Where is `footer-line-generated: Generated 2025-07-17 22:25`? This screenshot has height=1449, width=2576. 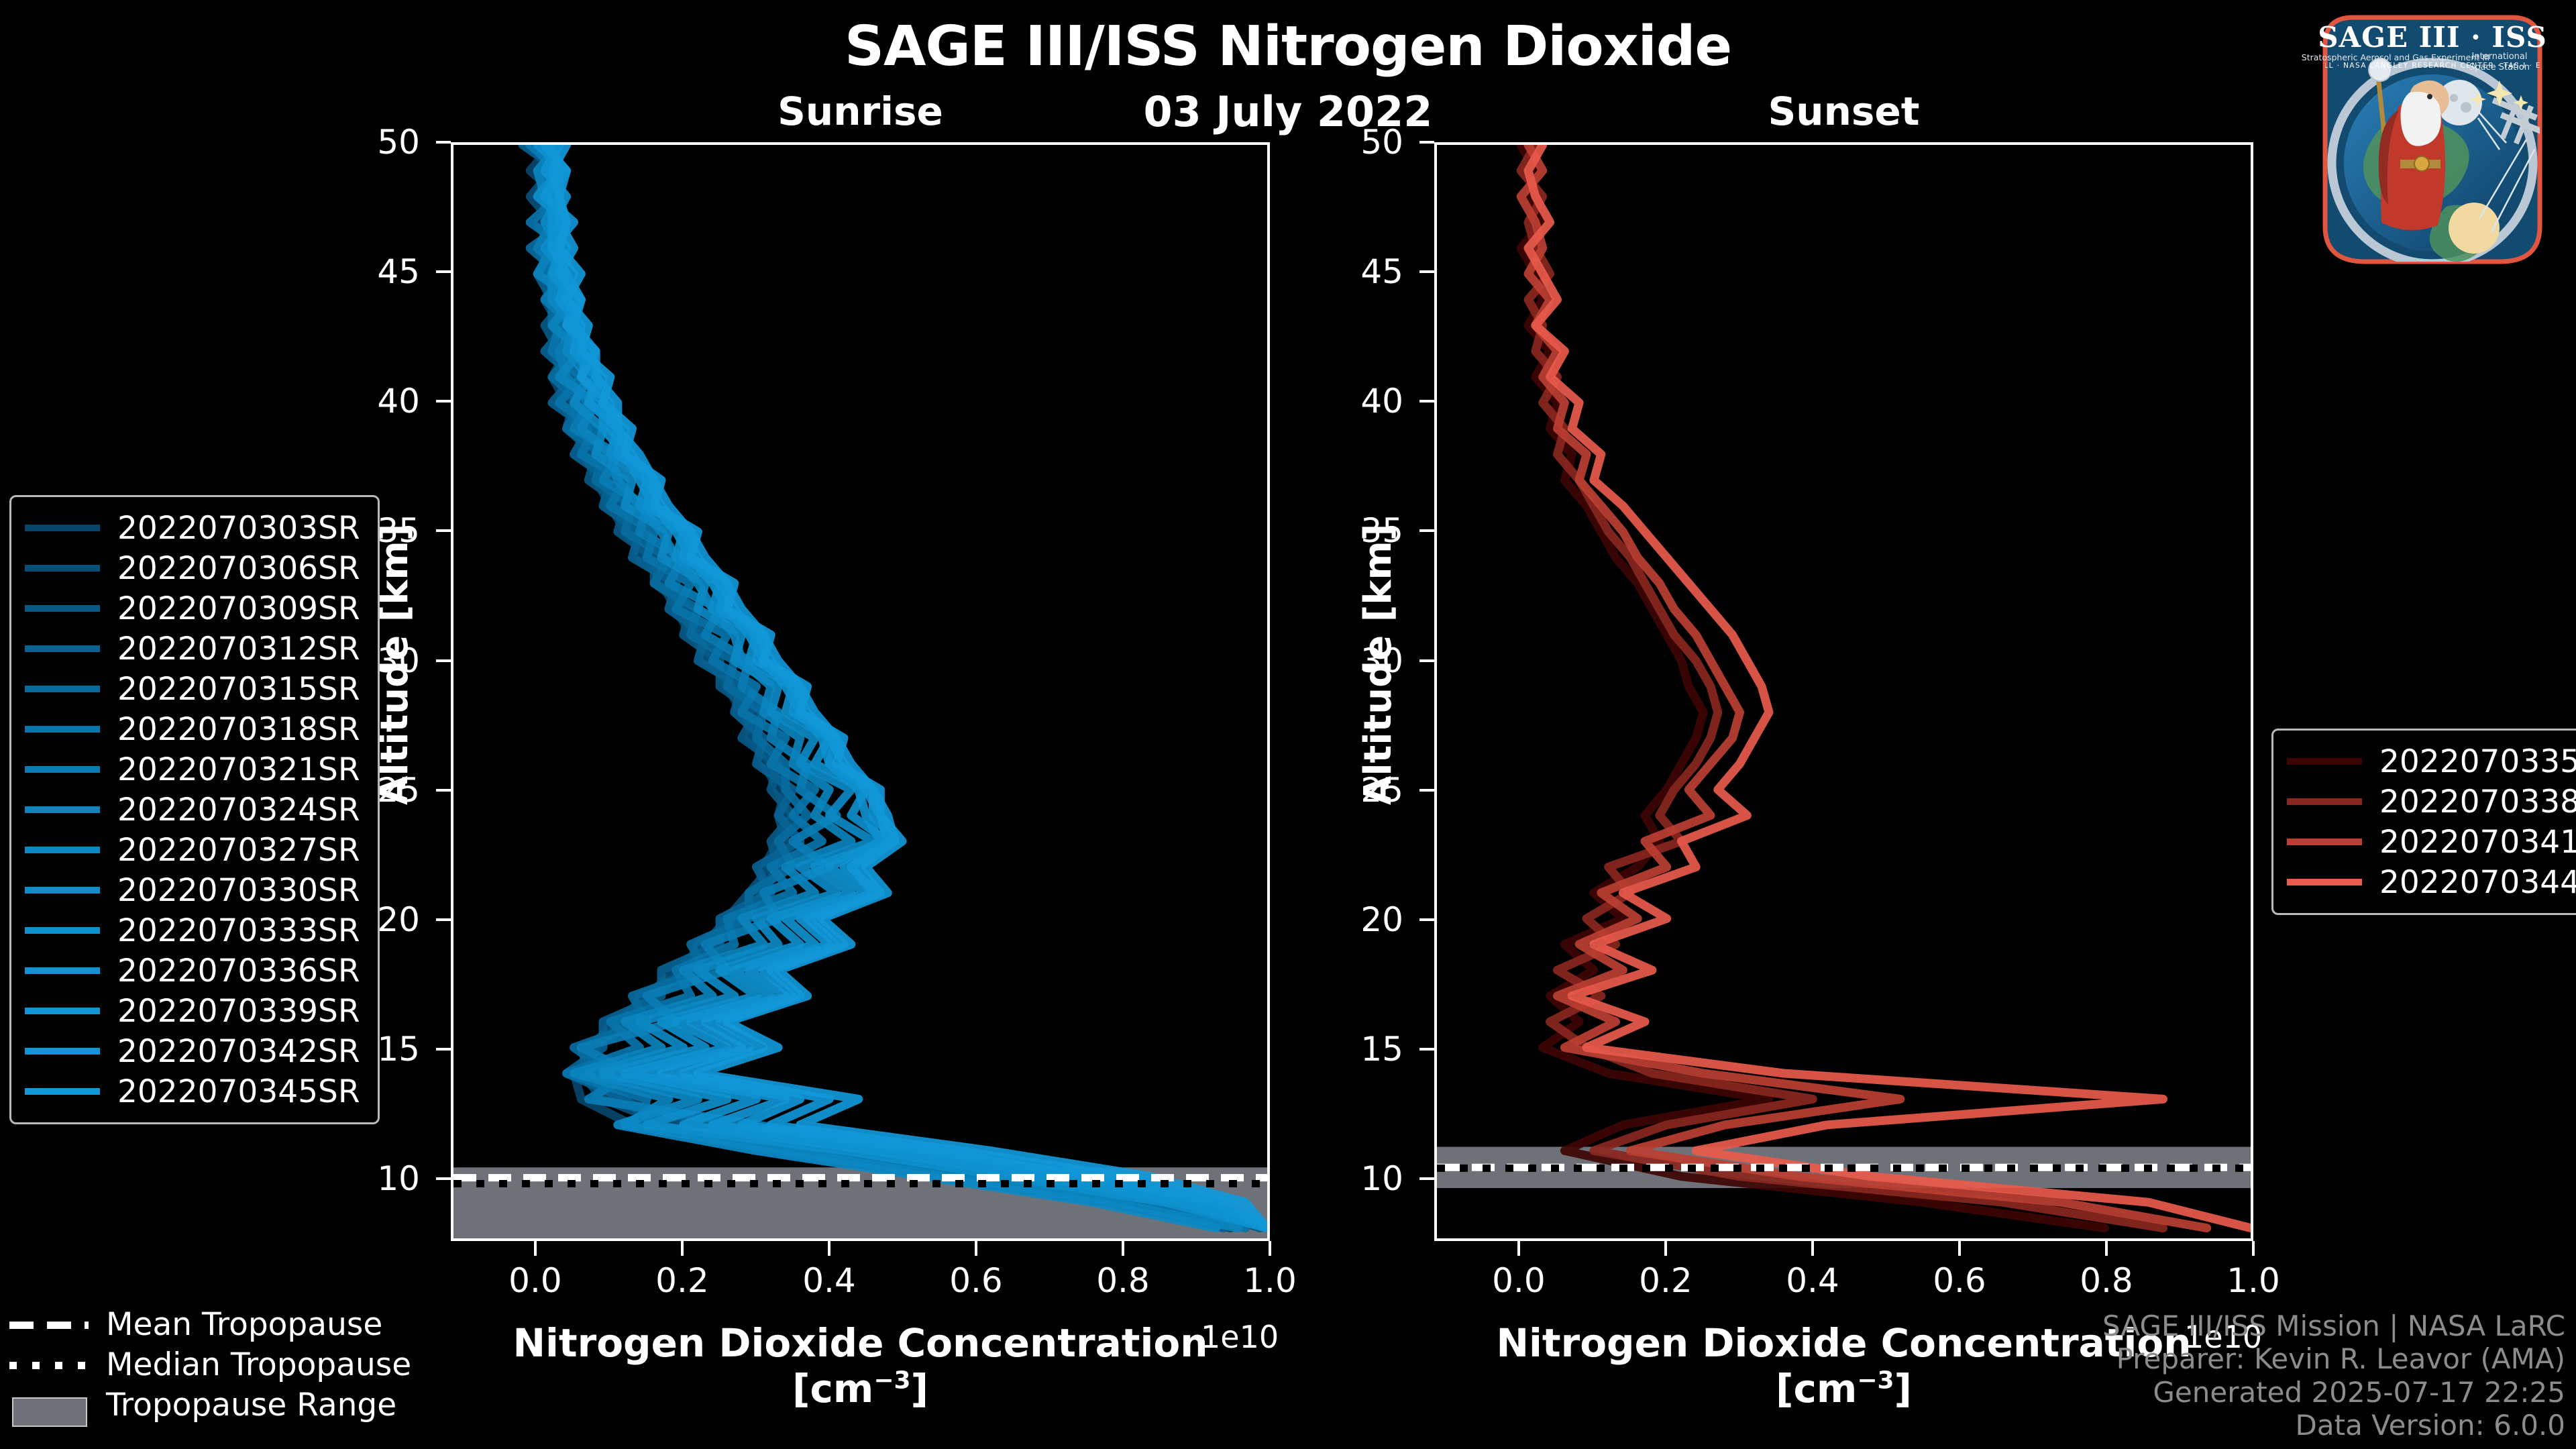
footer-line-generated: Generated 2025-07-17 22:25 is located at coordinates (2359, 1392).